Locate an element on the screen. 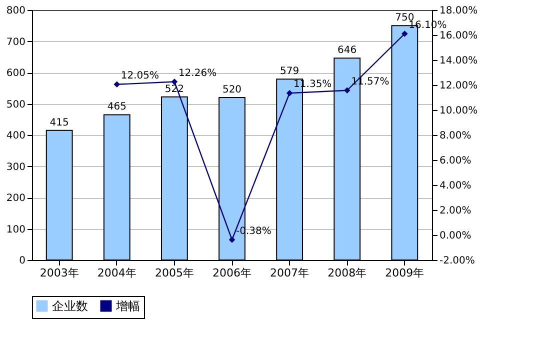  y-tick-label: 400 is located at coordinates (16, 136).